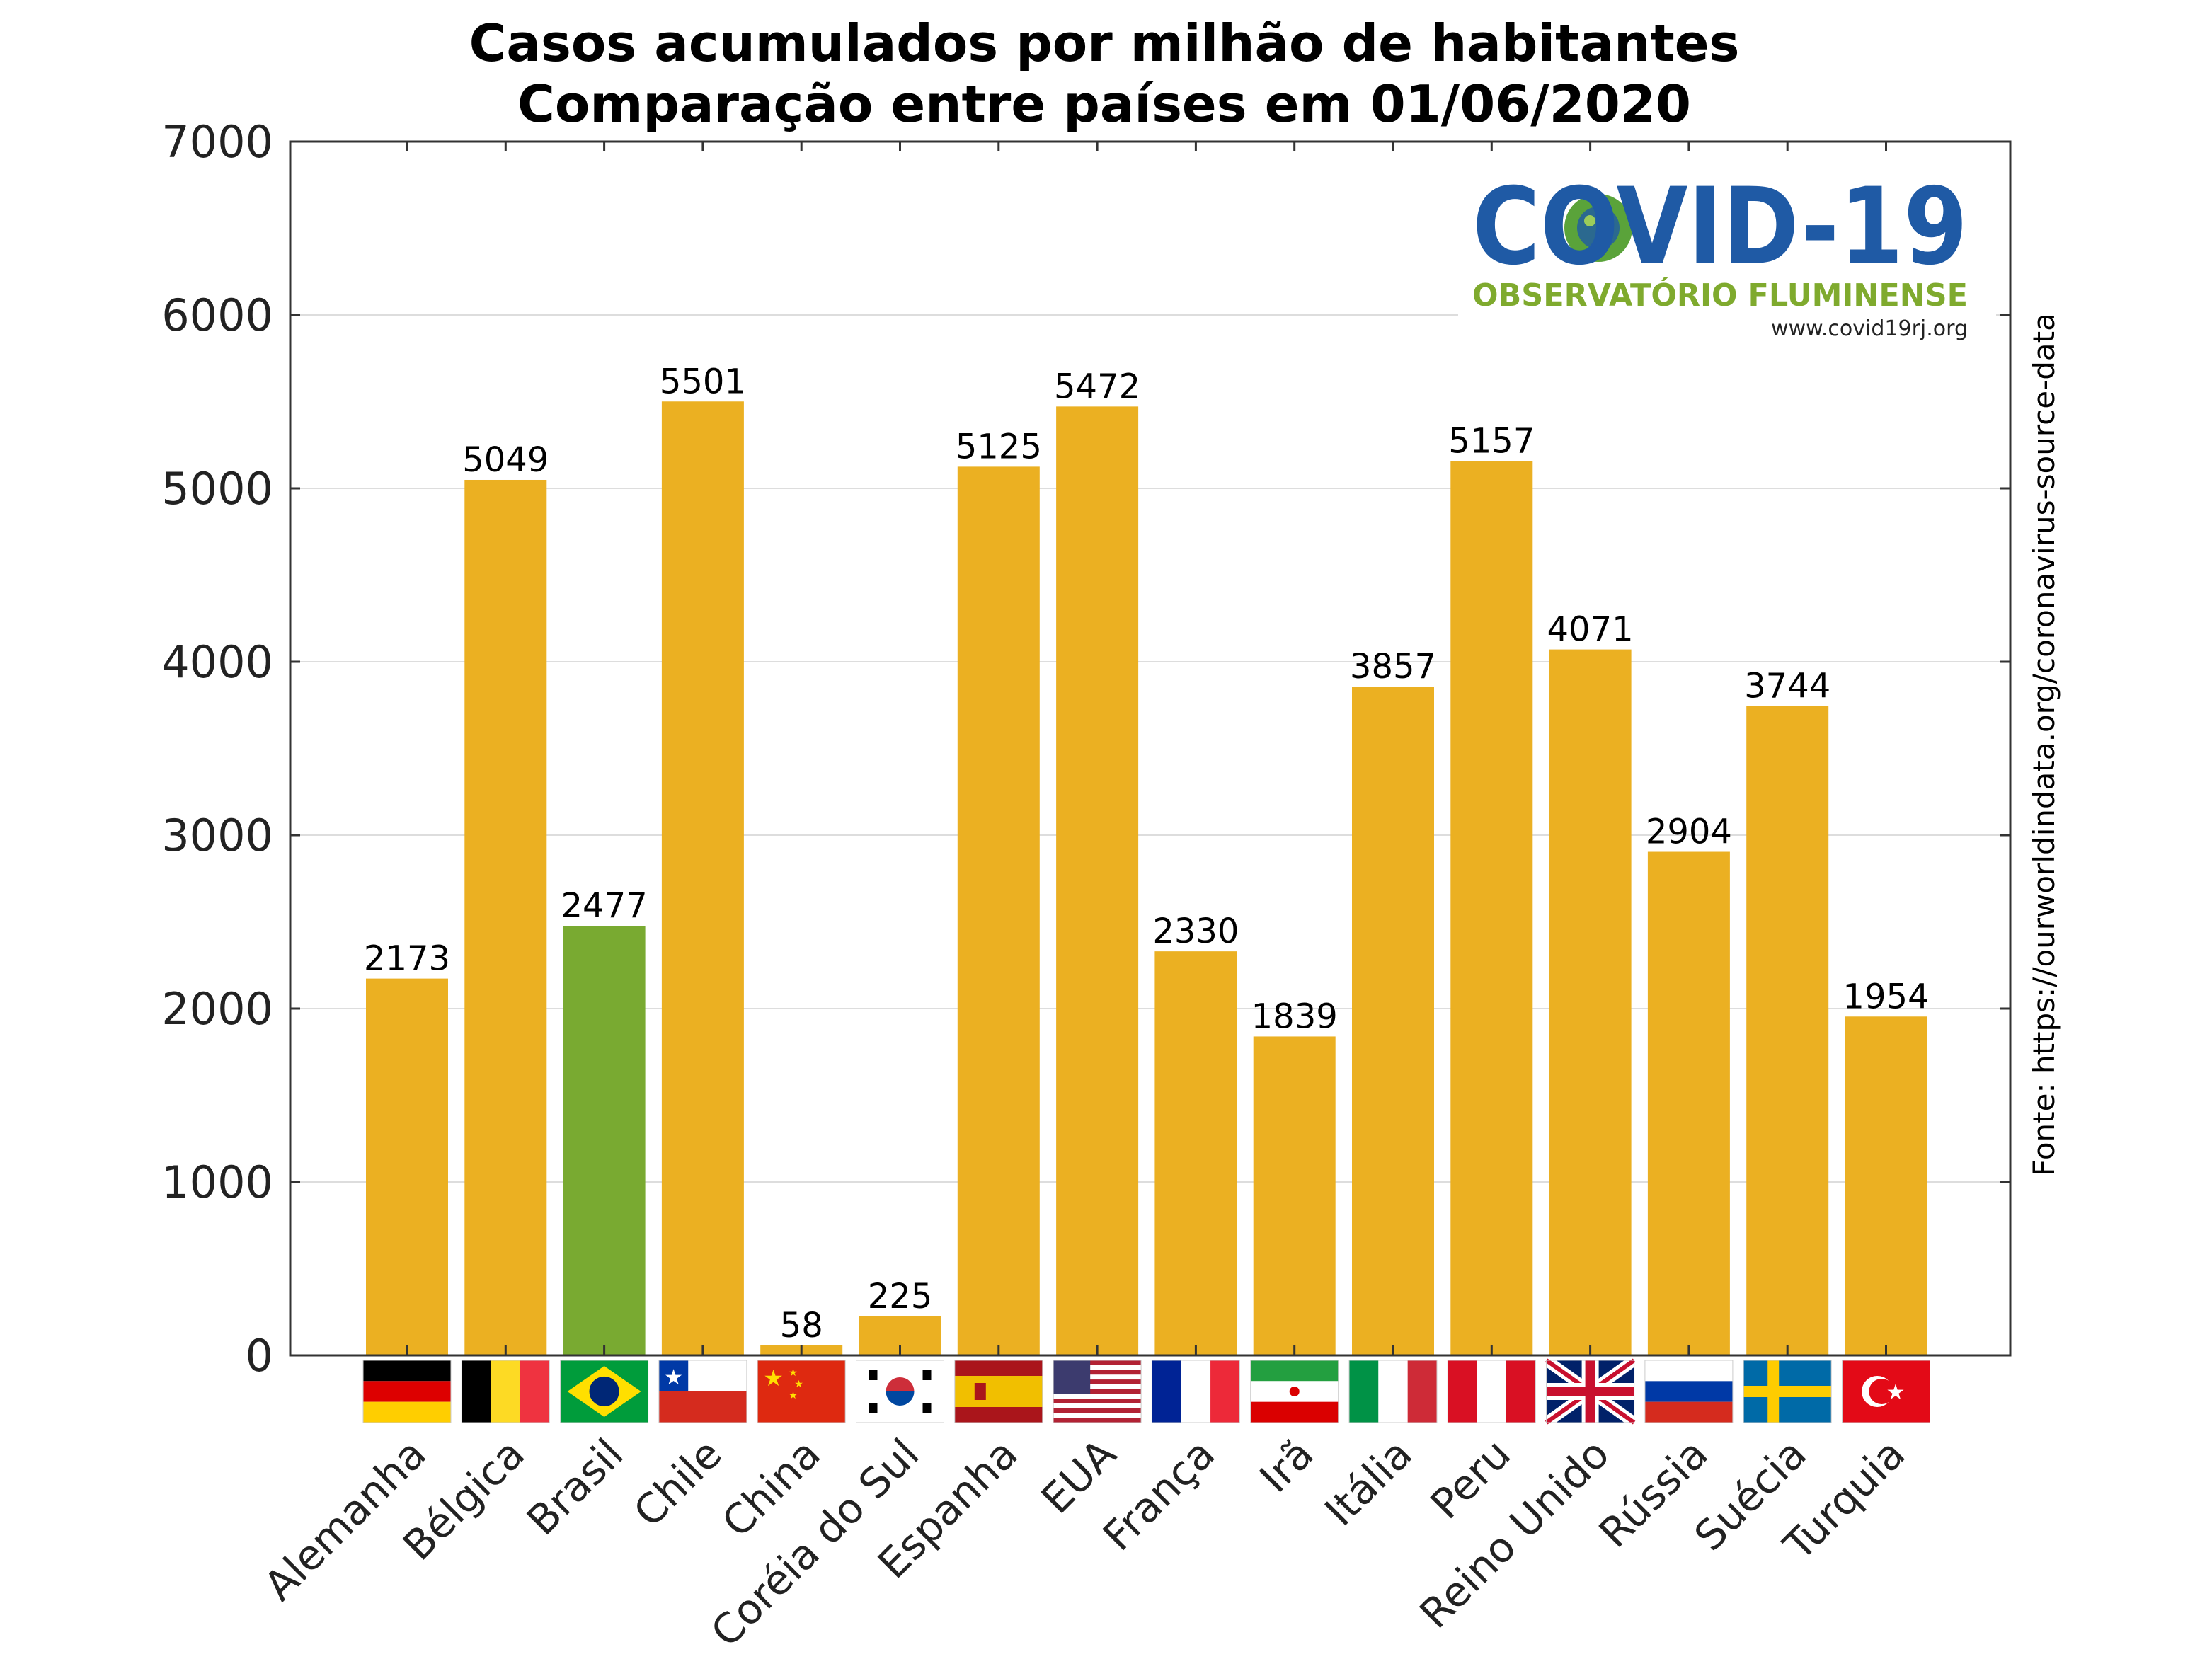 The width and height of the screenshot is (2212, 1659). What do you see at coordinates (900, 1391) in the screenshot?
I see `south-korea-flag` at bounding box center [900, 1391].